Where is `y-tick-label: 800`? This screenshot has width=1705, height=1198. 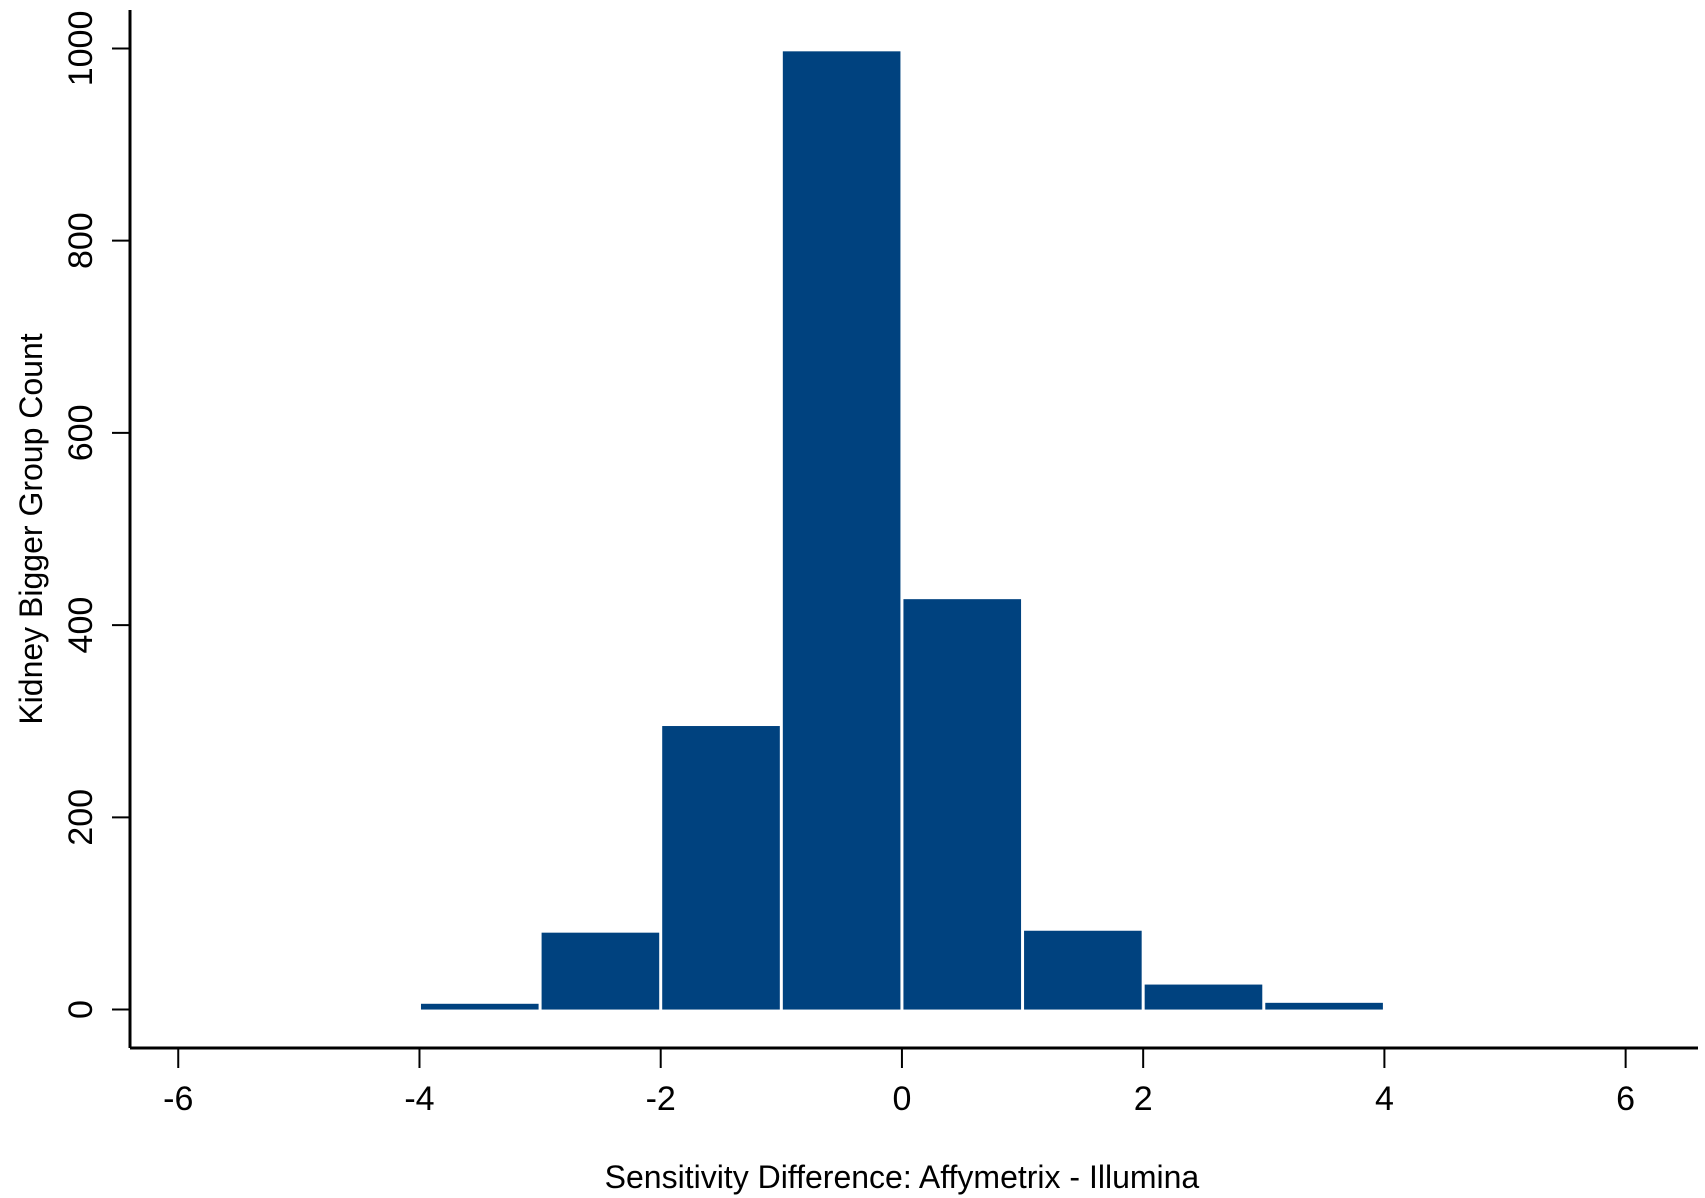 y-tick-label: 800 is located at coordinates (81, 240).